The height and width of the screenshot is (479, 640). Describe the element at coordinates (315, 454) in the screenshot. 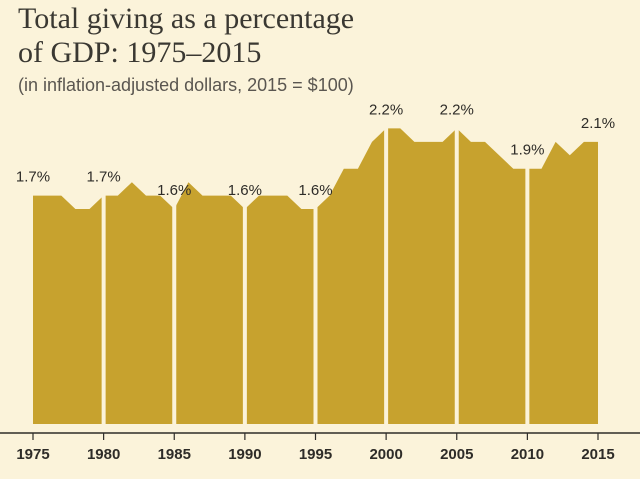

I see `x-tick-label-1995: 1995` at that location.